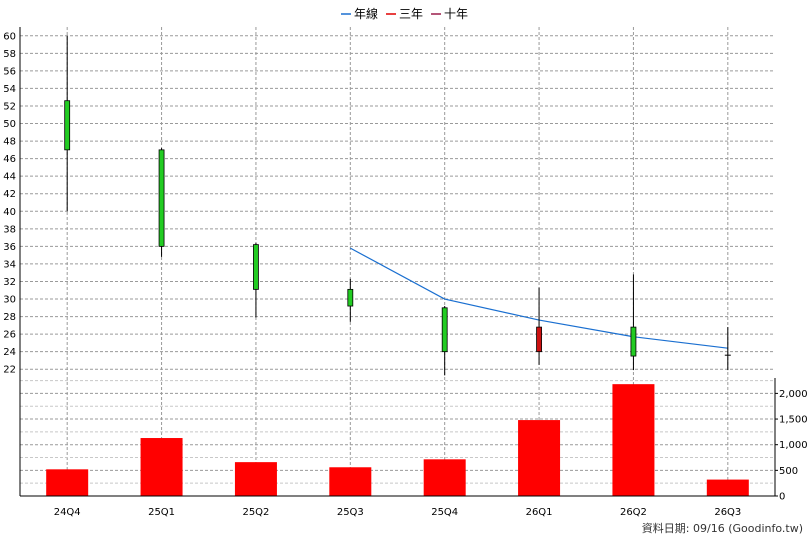 The height and width of the screenshot is (540, 808). What do you see at coordinates (161, 512) in the screenshot?
I see `x-tick-label: 25Q1` at bounding box center [161, 512].